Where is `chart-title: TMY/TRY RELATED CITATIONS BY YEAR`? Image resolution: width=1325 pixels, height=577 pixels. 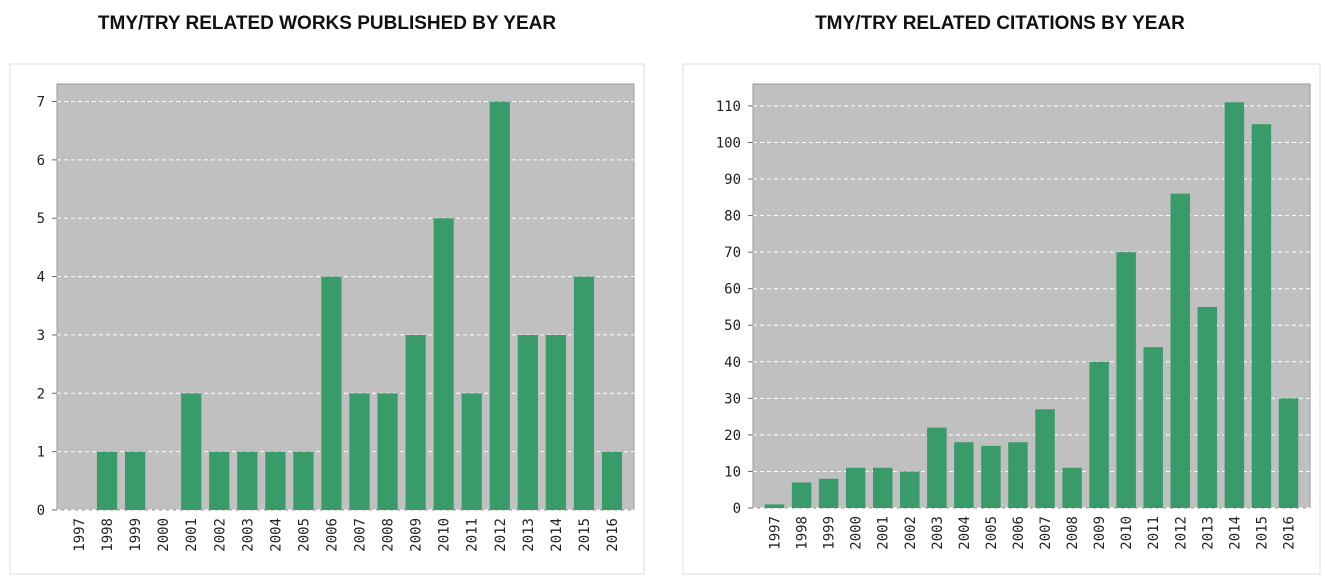
chart-title: TMY/TRY RELATED CITATIONS BY YEAR is located at coordinates (1000, 23).